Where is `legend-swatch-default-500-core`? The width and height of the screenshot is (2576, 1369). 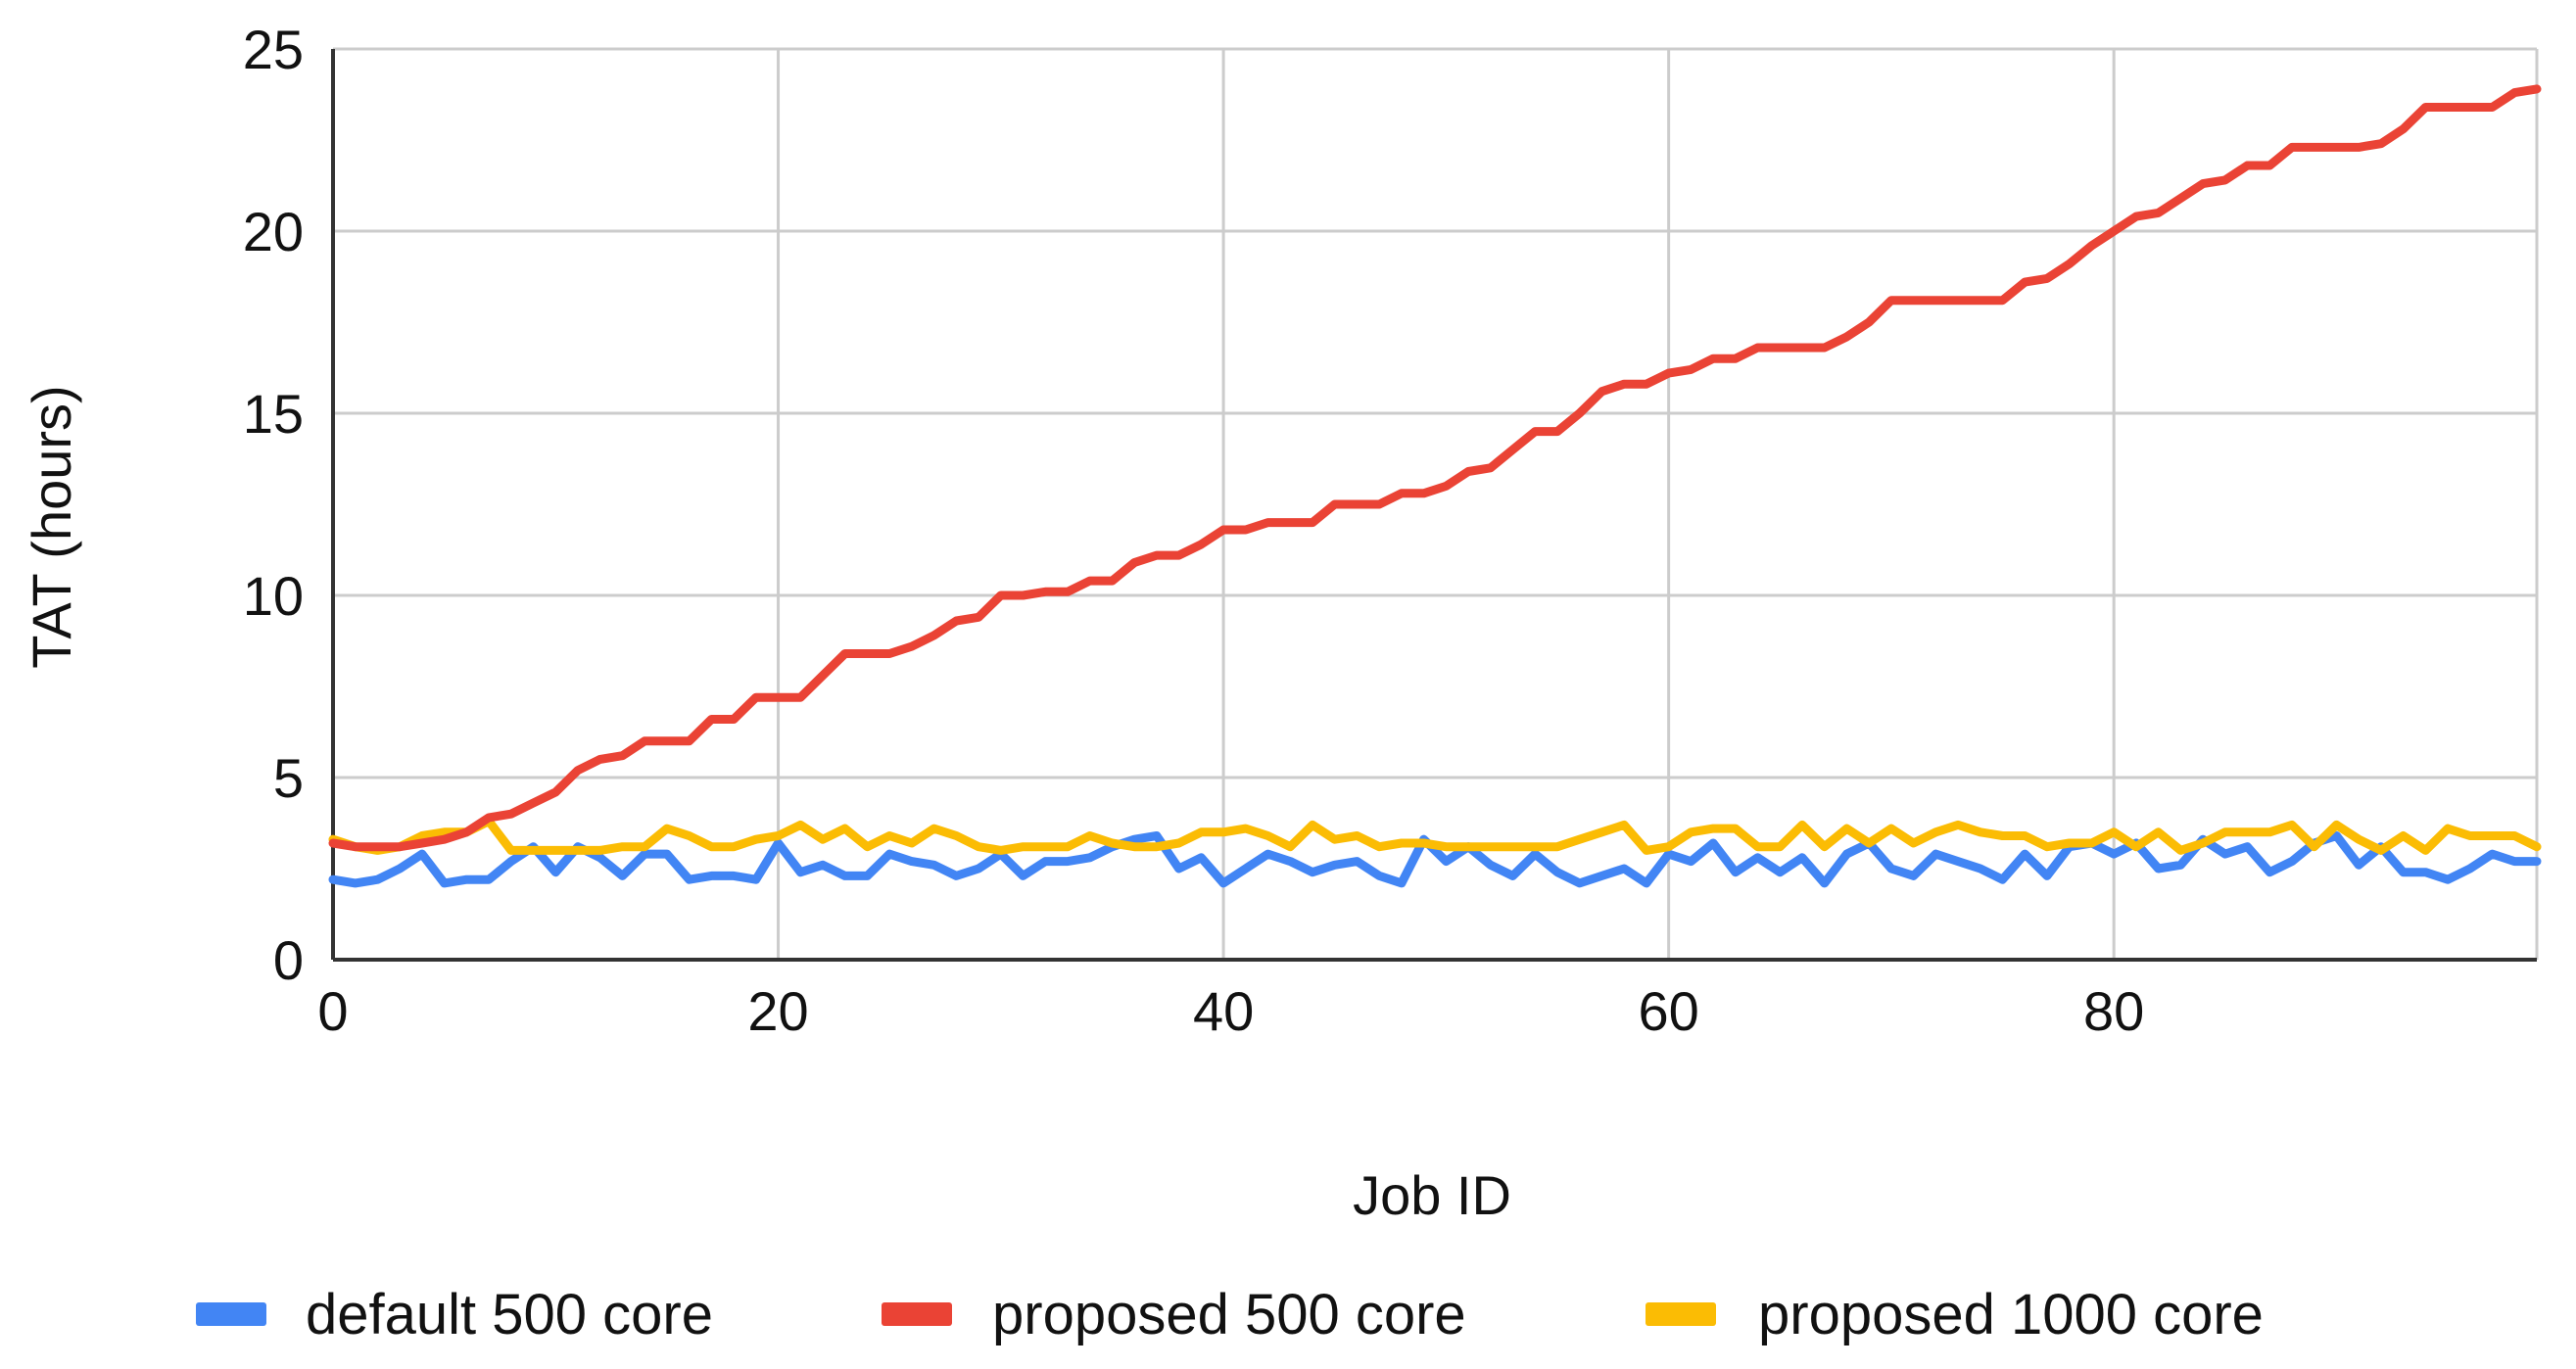
legend-swatch-default-500-core is located at coordinates (231, 1314).